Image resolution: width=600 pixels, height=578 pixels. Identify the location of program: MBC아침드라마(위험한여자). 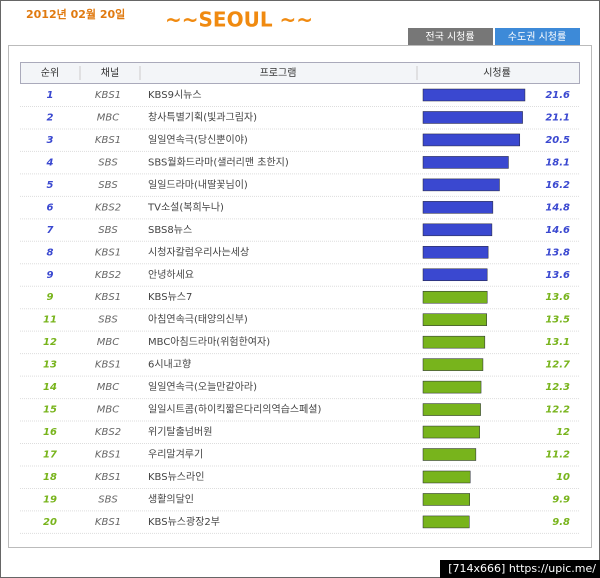
(209, 341).